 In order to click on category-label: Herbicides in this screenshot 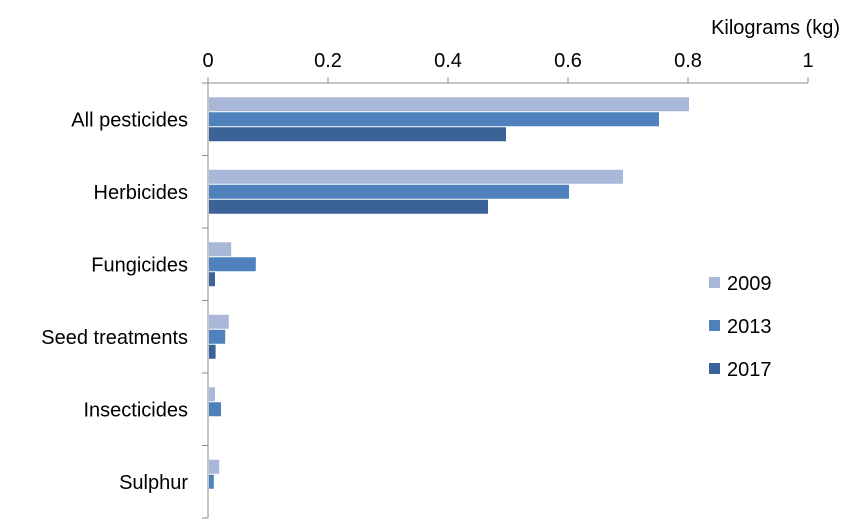, I will do `click(141, 193)`.